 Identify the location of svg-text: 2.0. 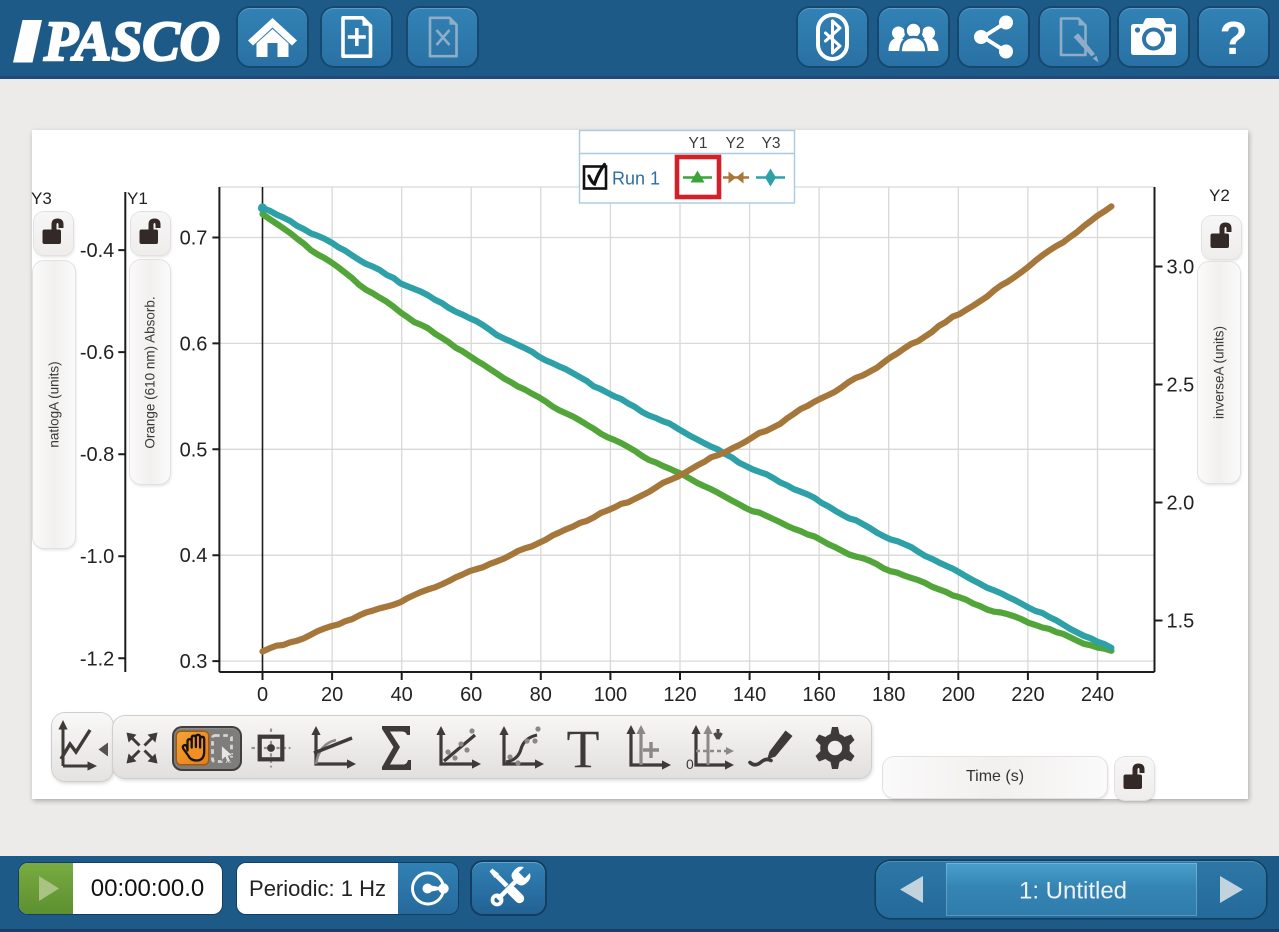
(1181, 504).